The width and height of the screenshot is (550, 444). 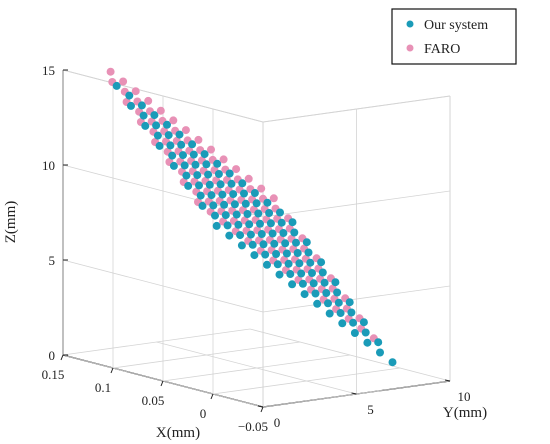 I want to click on z-tick-label: 5, so click(x=52, y=260).